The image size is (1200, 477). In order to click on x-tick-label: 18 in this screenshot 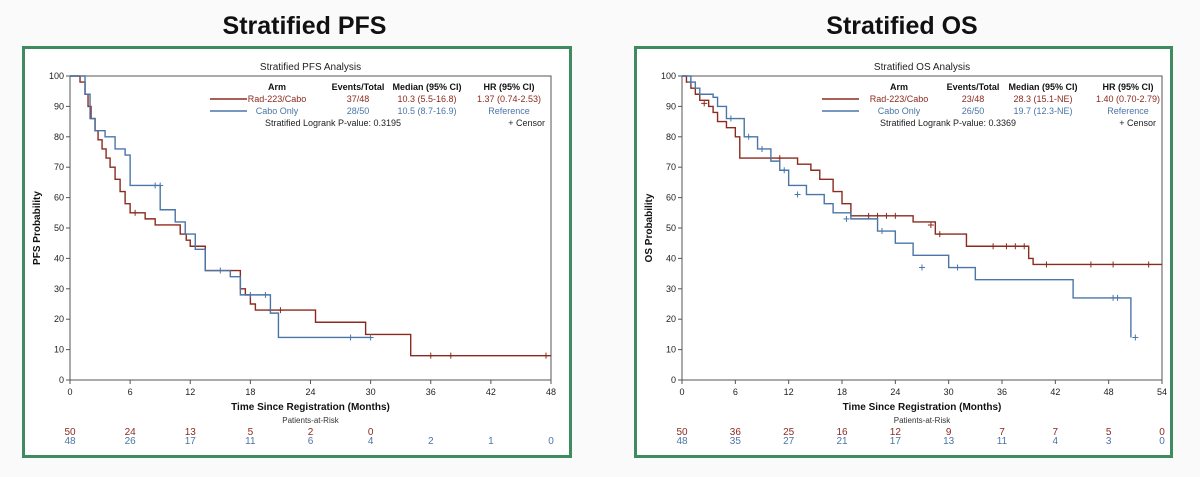, I will do `click(250, 392)`.